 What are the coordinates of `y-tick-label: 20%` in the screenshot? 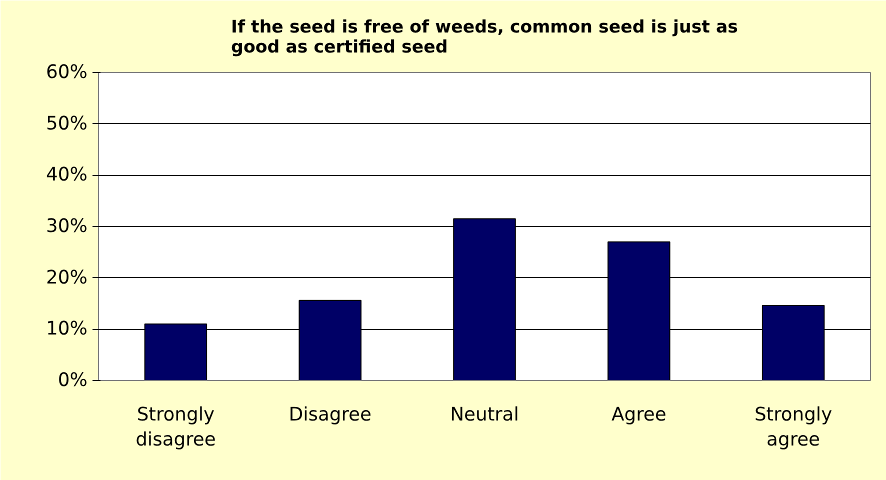 It's located at (67, 277).